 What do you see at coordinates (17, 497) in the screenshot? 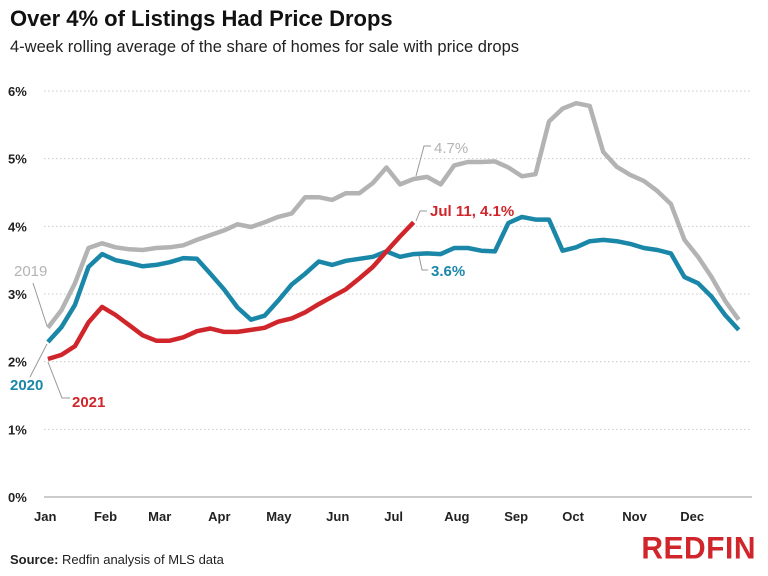
I see `y-tick-label: 0%` at bounding box center [17, 497].